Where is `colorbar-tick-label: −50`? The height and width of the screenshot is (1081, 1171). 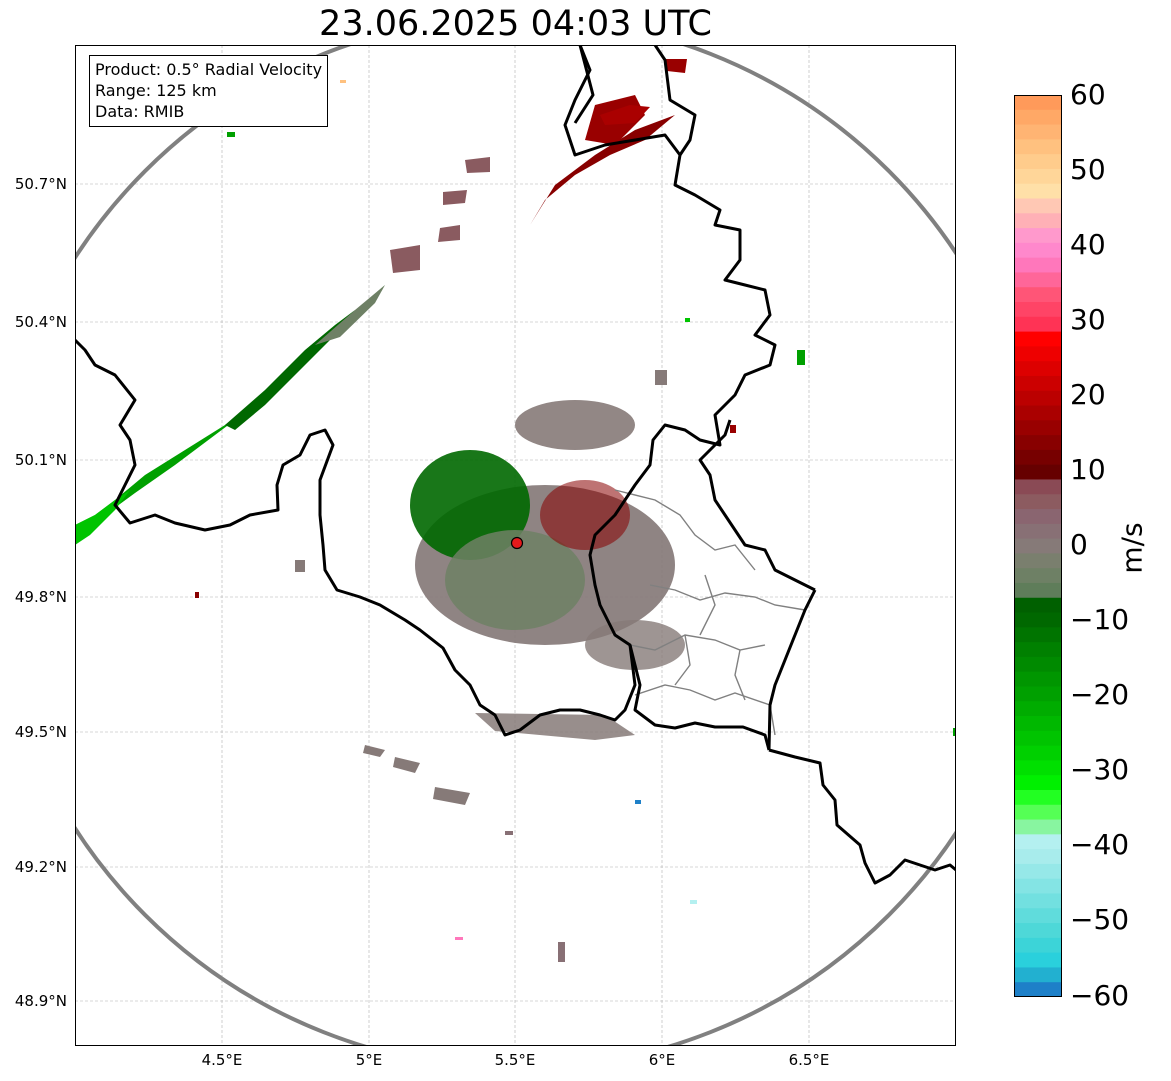 colorbar-tick-label: −50 is located at coordinates (1100, 920).